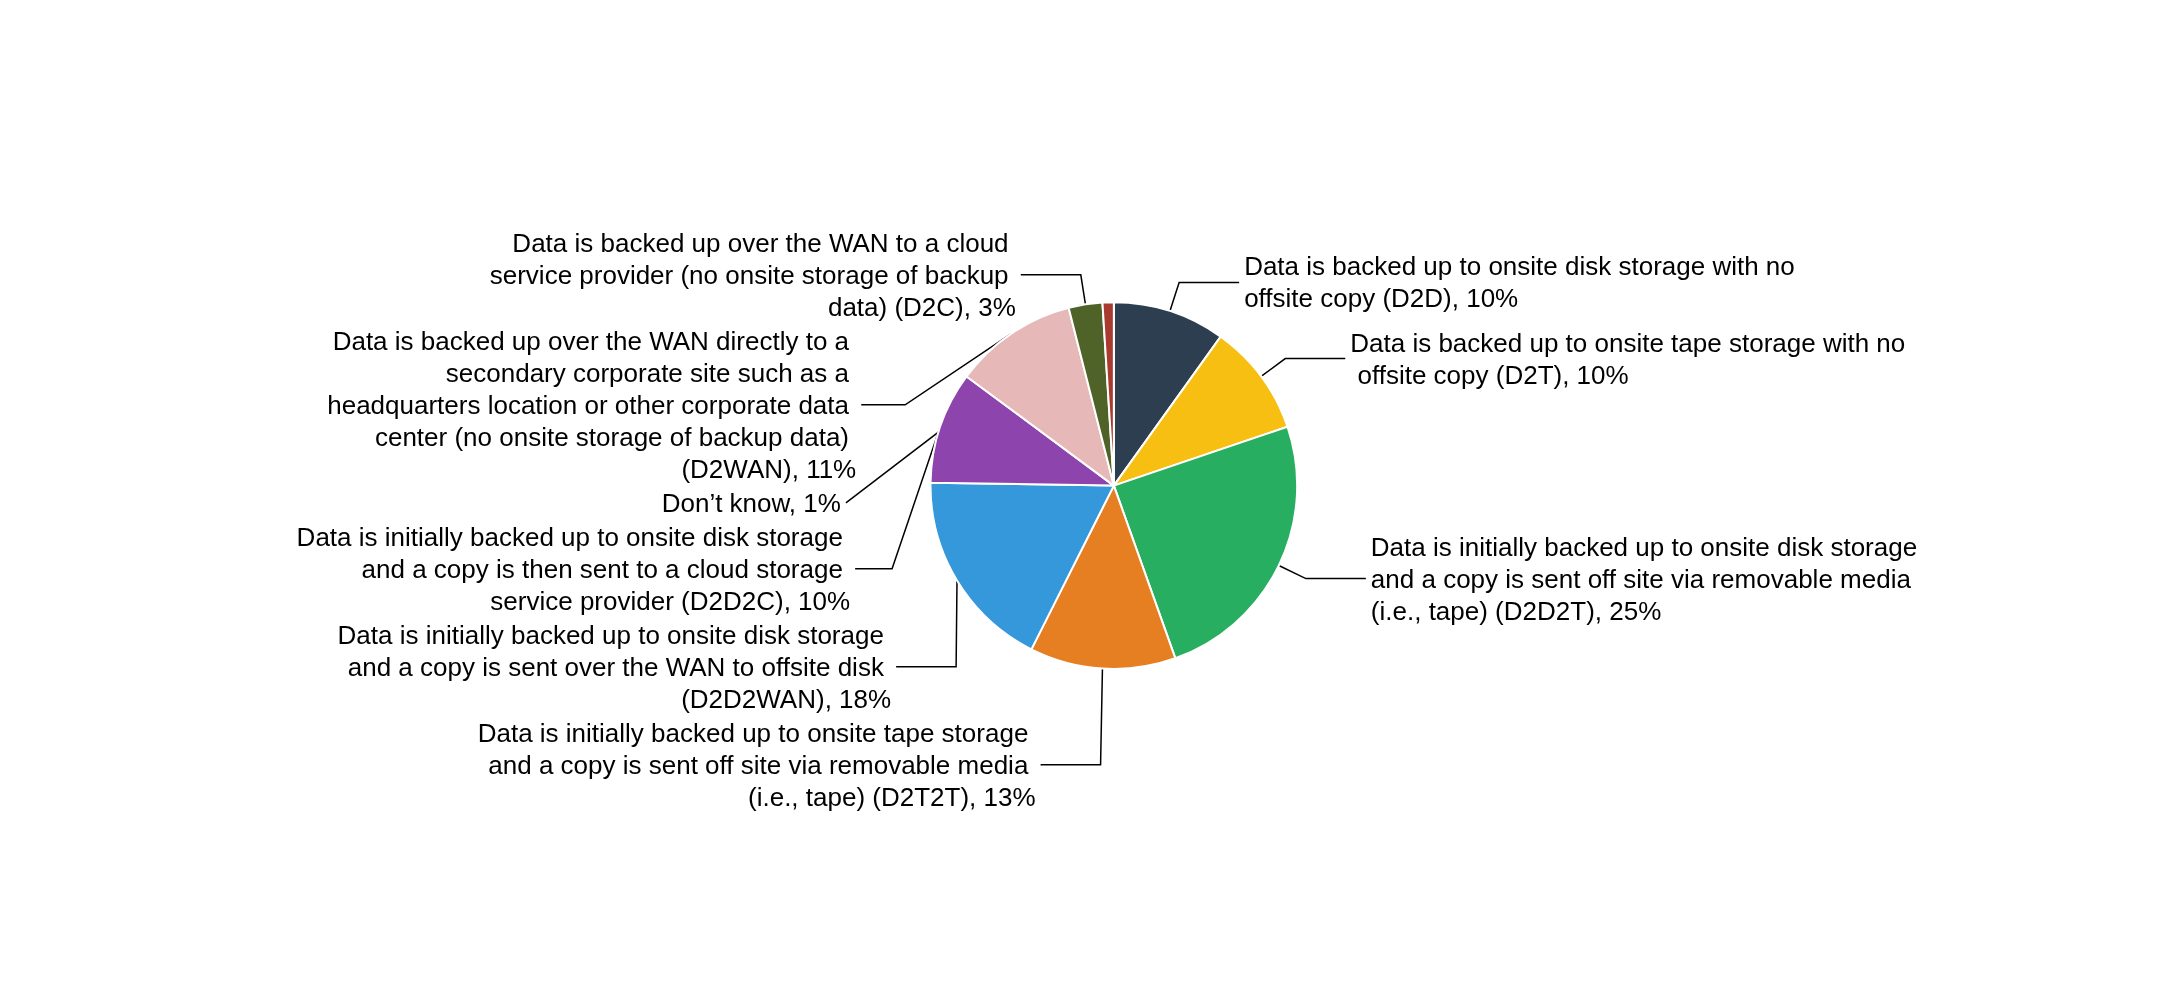  Describe the element at coordinates (1628, 358) in the screenshot. I see `slice-label: Data is backed up to onsite tape storage with no offsite copy (D2T), 10%` at that location.